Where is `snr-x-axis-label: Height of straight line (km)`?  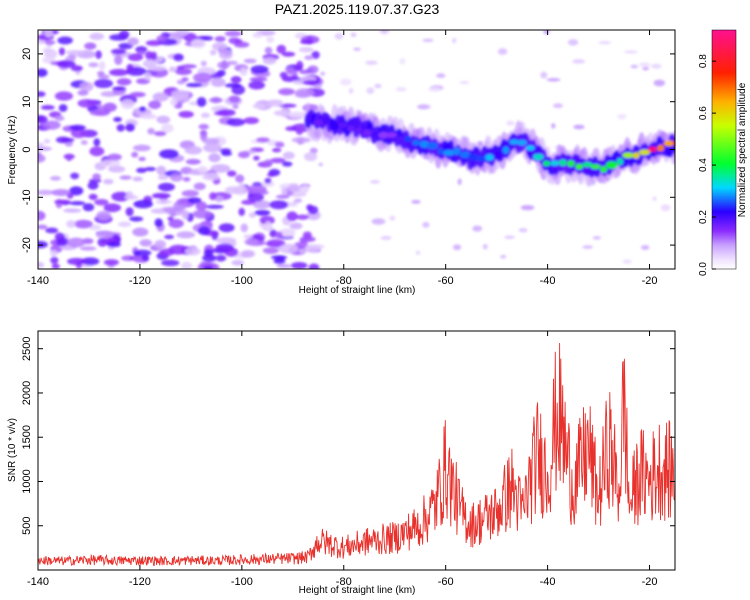 snr-x-axis-label: Height of straight line (km) is located at coordinates (357, 590).